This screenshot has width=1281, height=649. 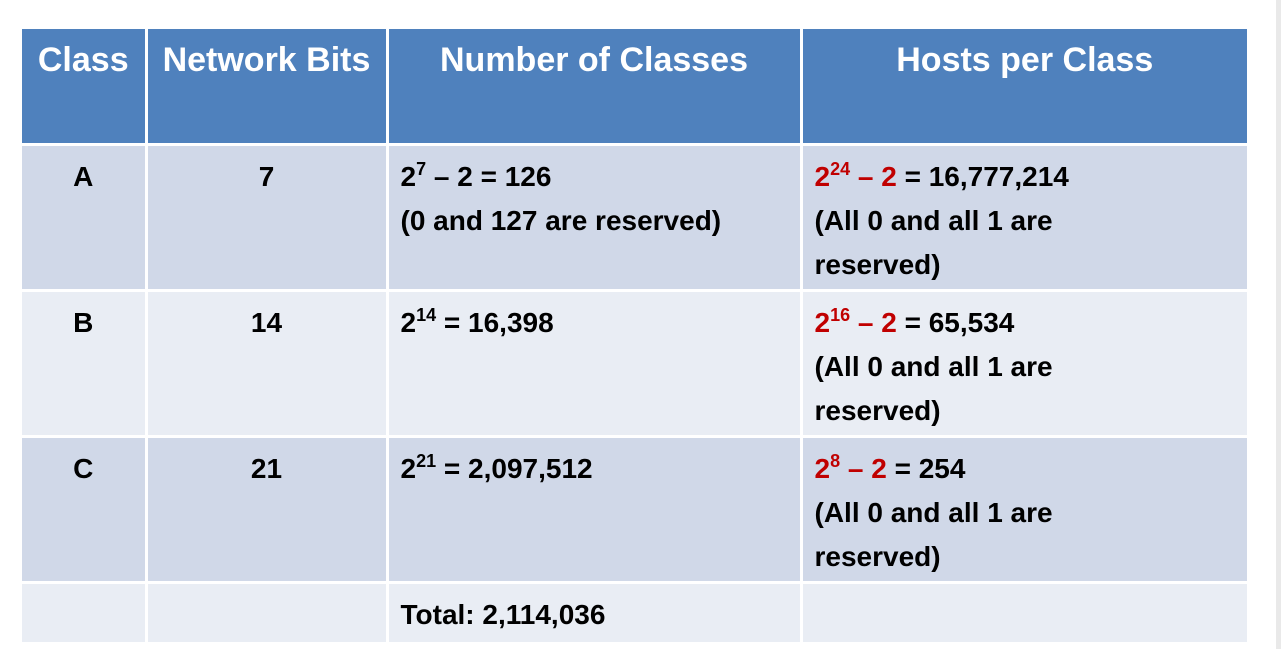 I want to click on total-row: Total: 2,114,036, so click(x=634, y=613).